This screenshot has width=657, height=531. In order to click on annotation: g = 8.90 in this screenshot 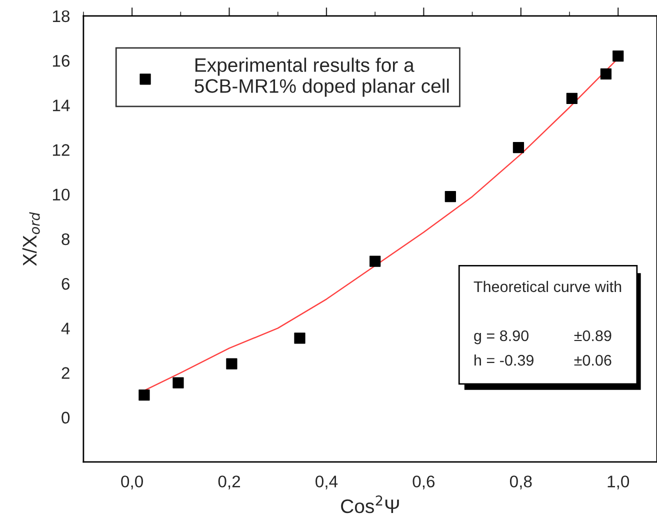, I will do `click(501, 337)`.